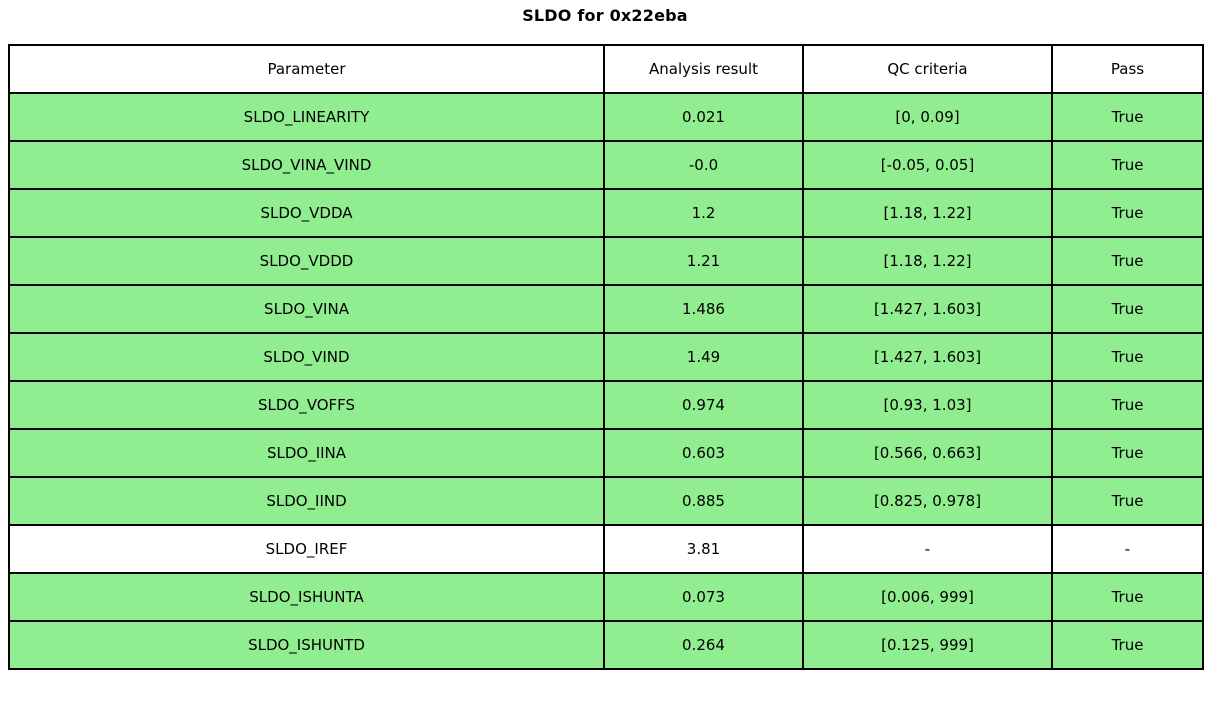 The height and width of the screenshot is (705, 1210). I want to click on table-row: SLDO_VOFFS 0.974 [0.93, 1.03] True, so click(606, 405).